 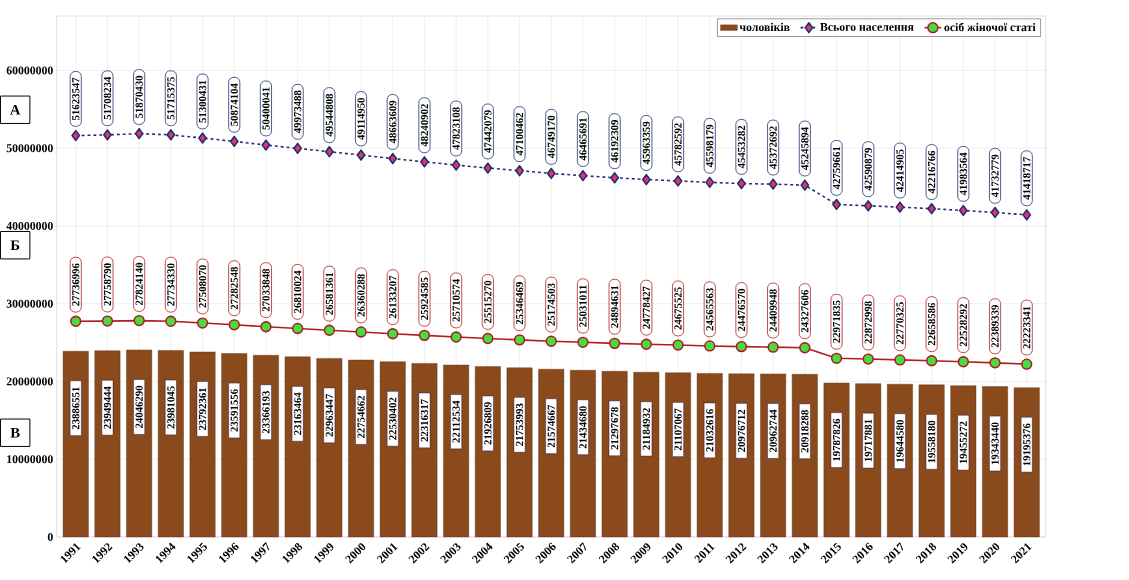 What do you see at coordinates (551, 426) in the screenshot?
I see `data-label: 21574667` at bounding box center [551, 426].